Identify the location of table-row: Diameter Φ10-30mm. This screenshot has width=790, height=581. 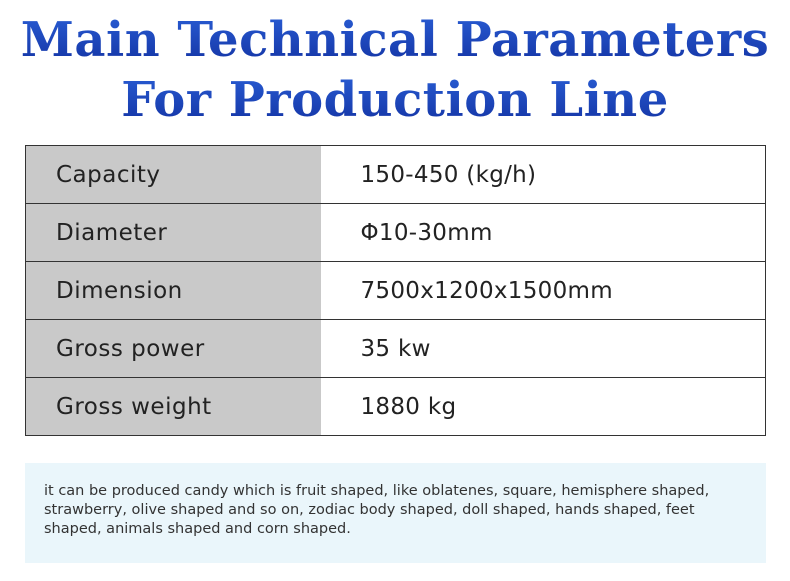
(395, 232).